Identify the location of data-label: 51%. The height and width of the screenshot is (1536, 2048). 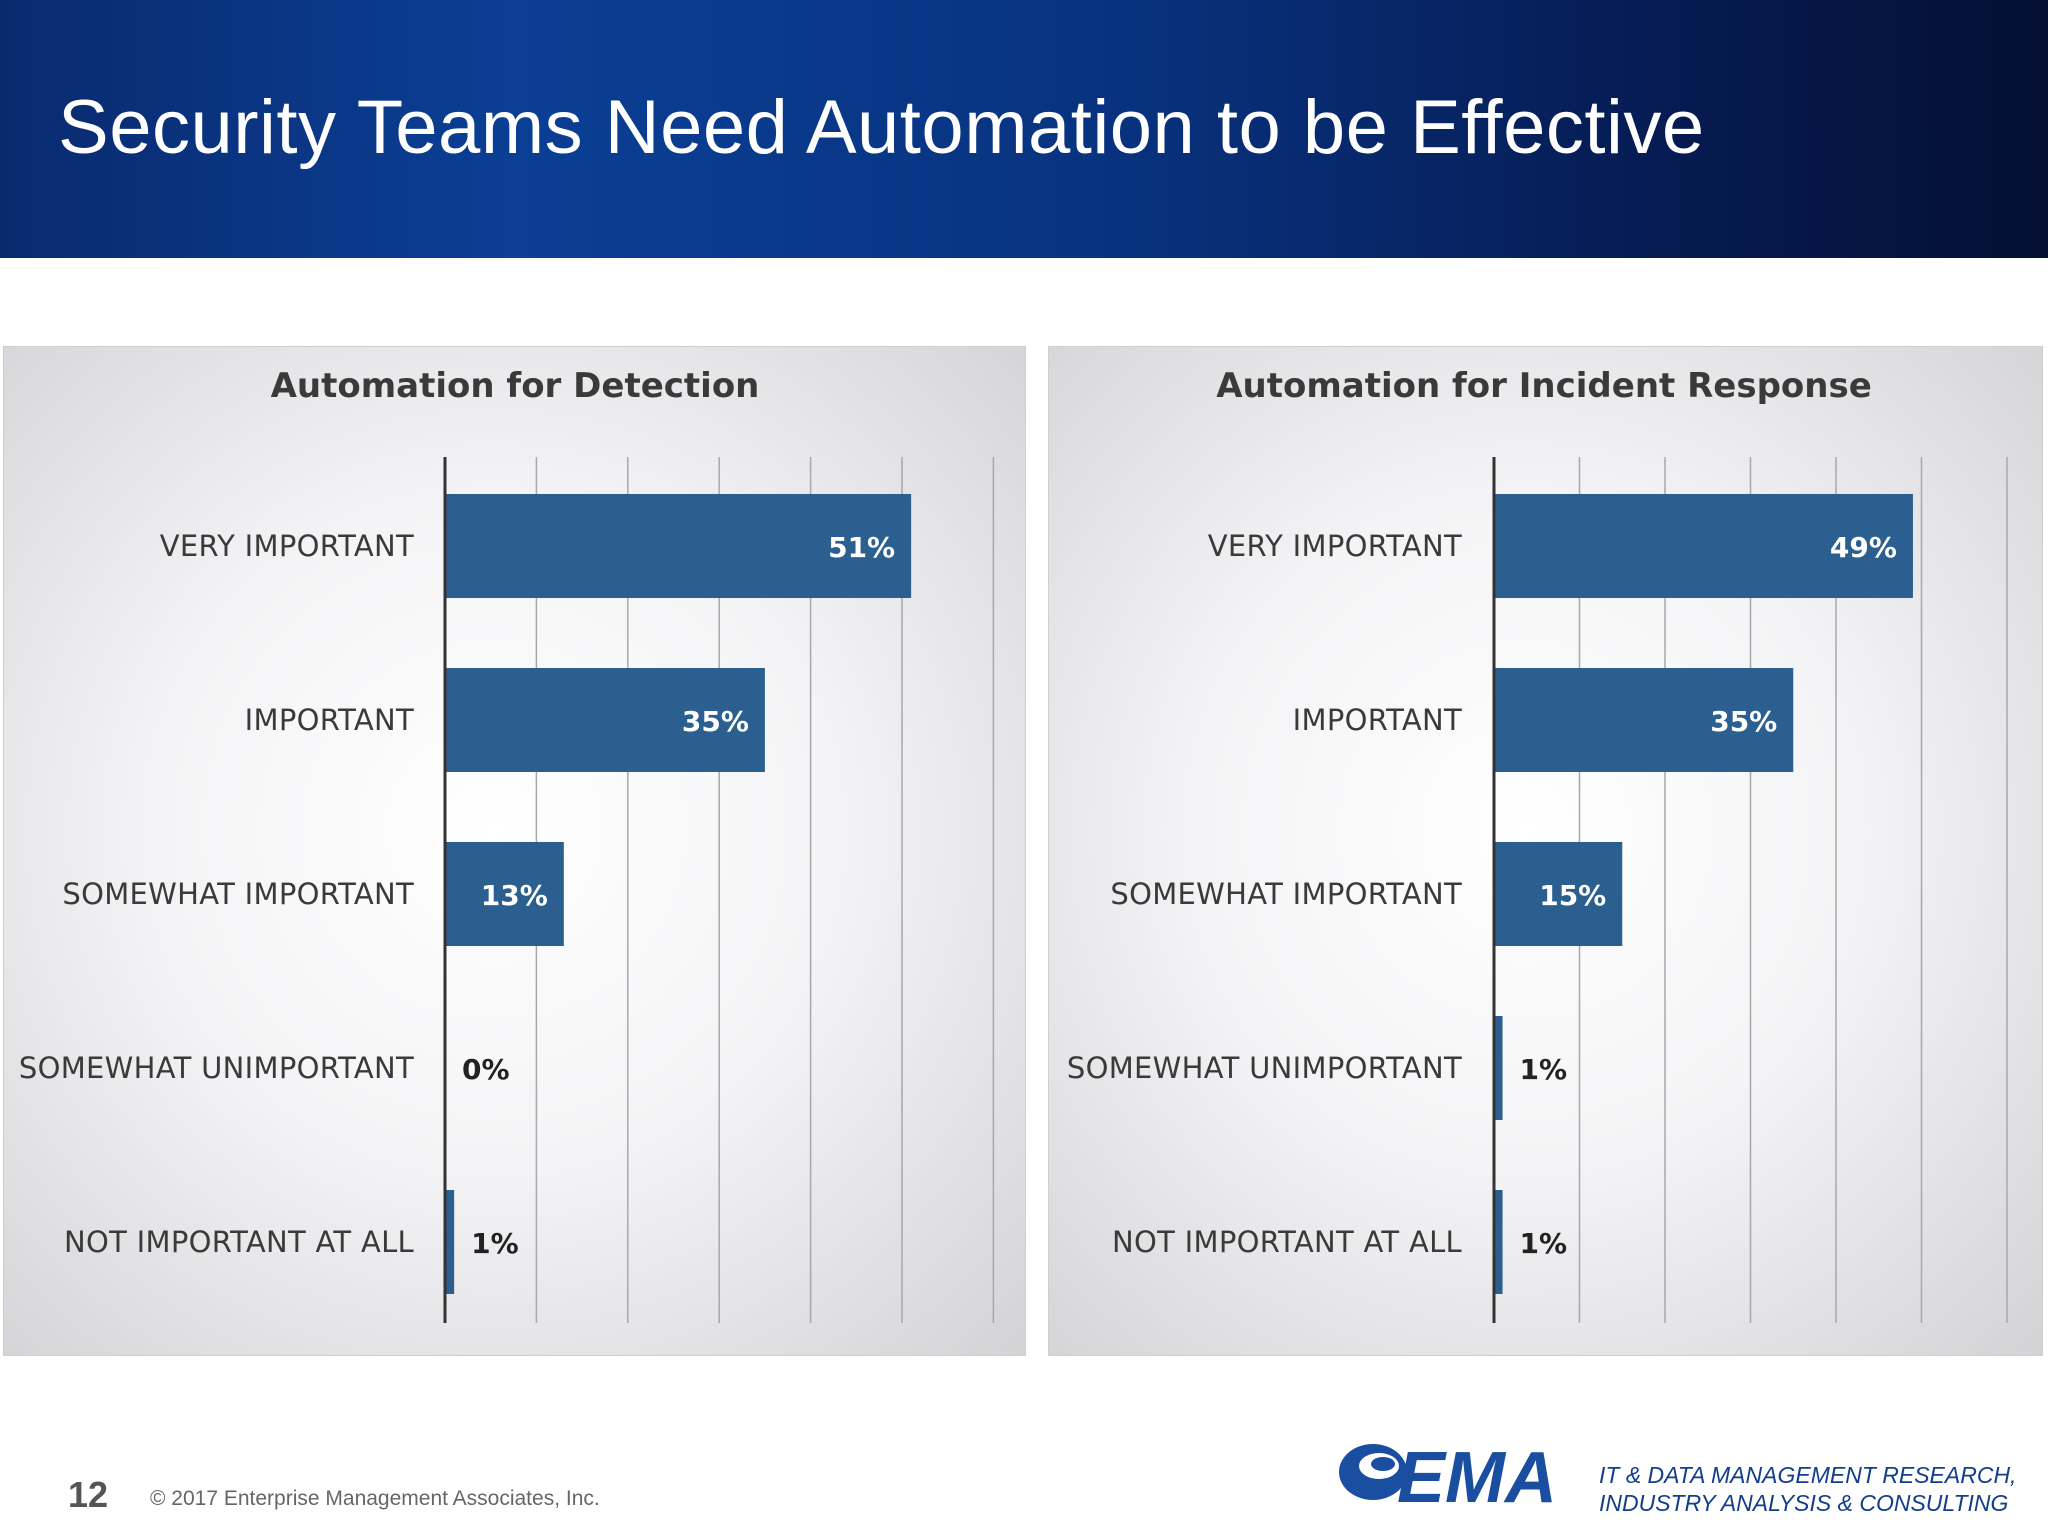
(861, 547).